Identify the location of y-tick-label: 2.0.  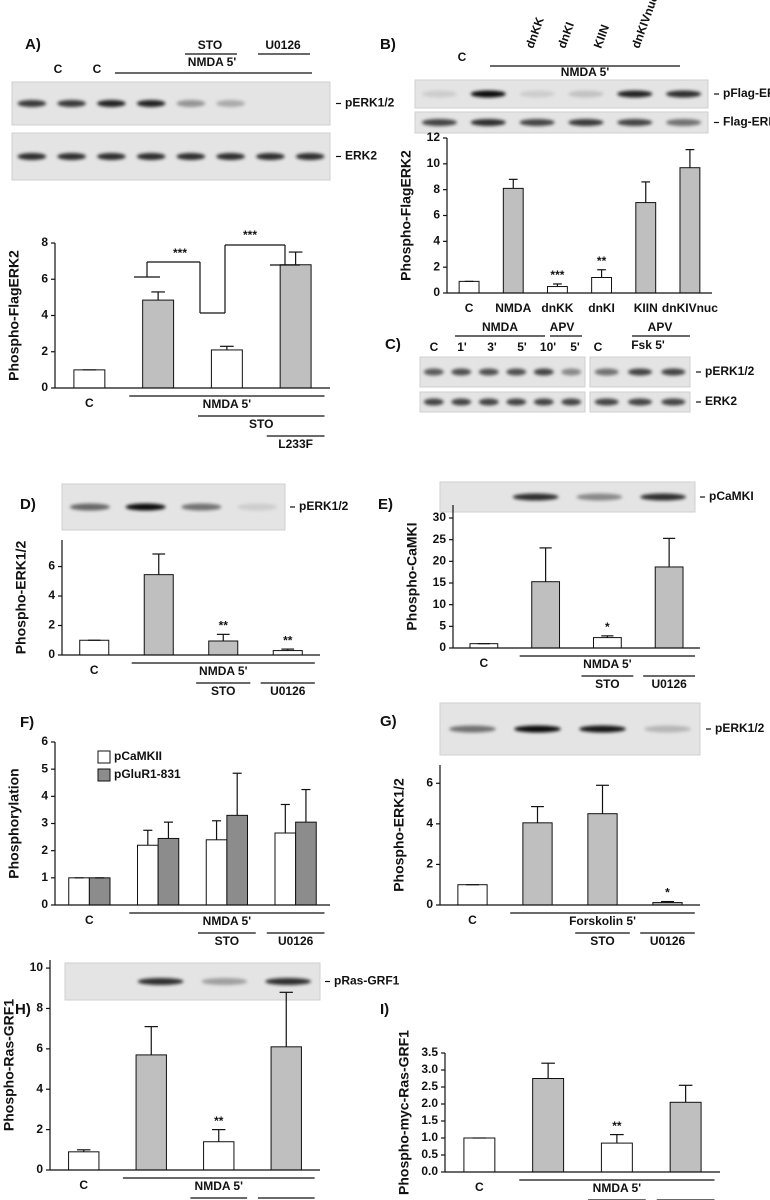
(429, 1103).